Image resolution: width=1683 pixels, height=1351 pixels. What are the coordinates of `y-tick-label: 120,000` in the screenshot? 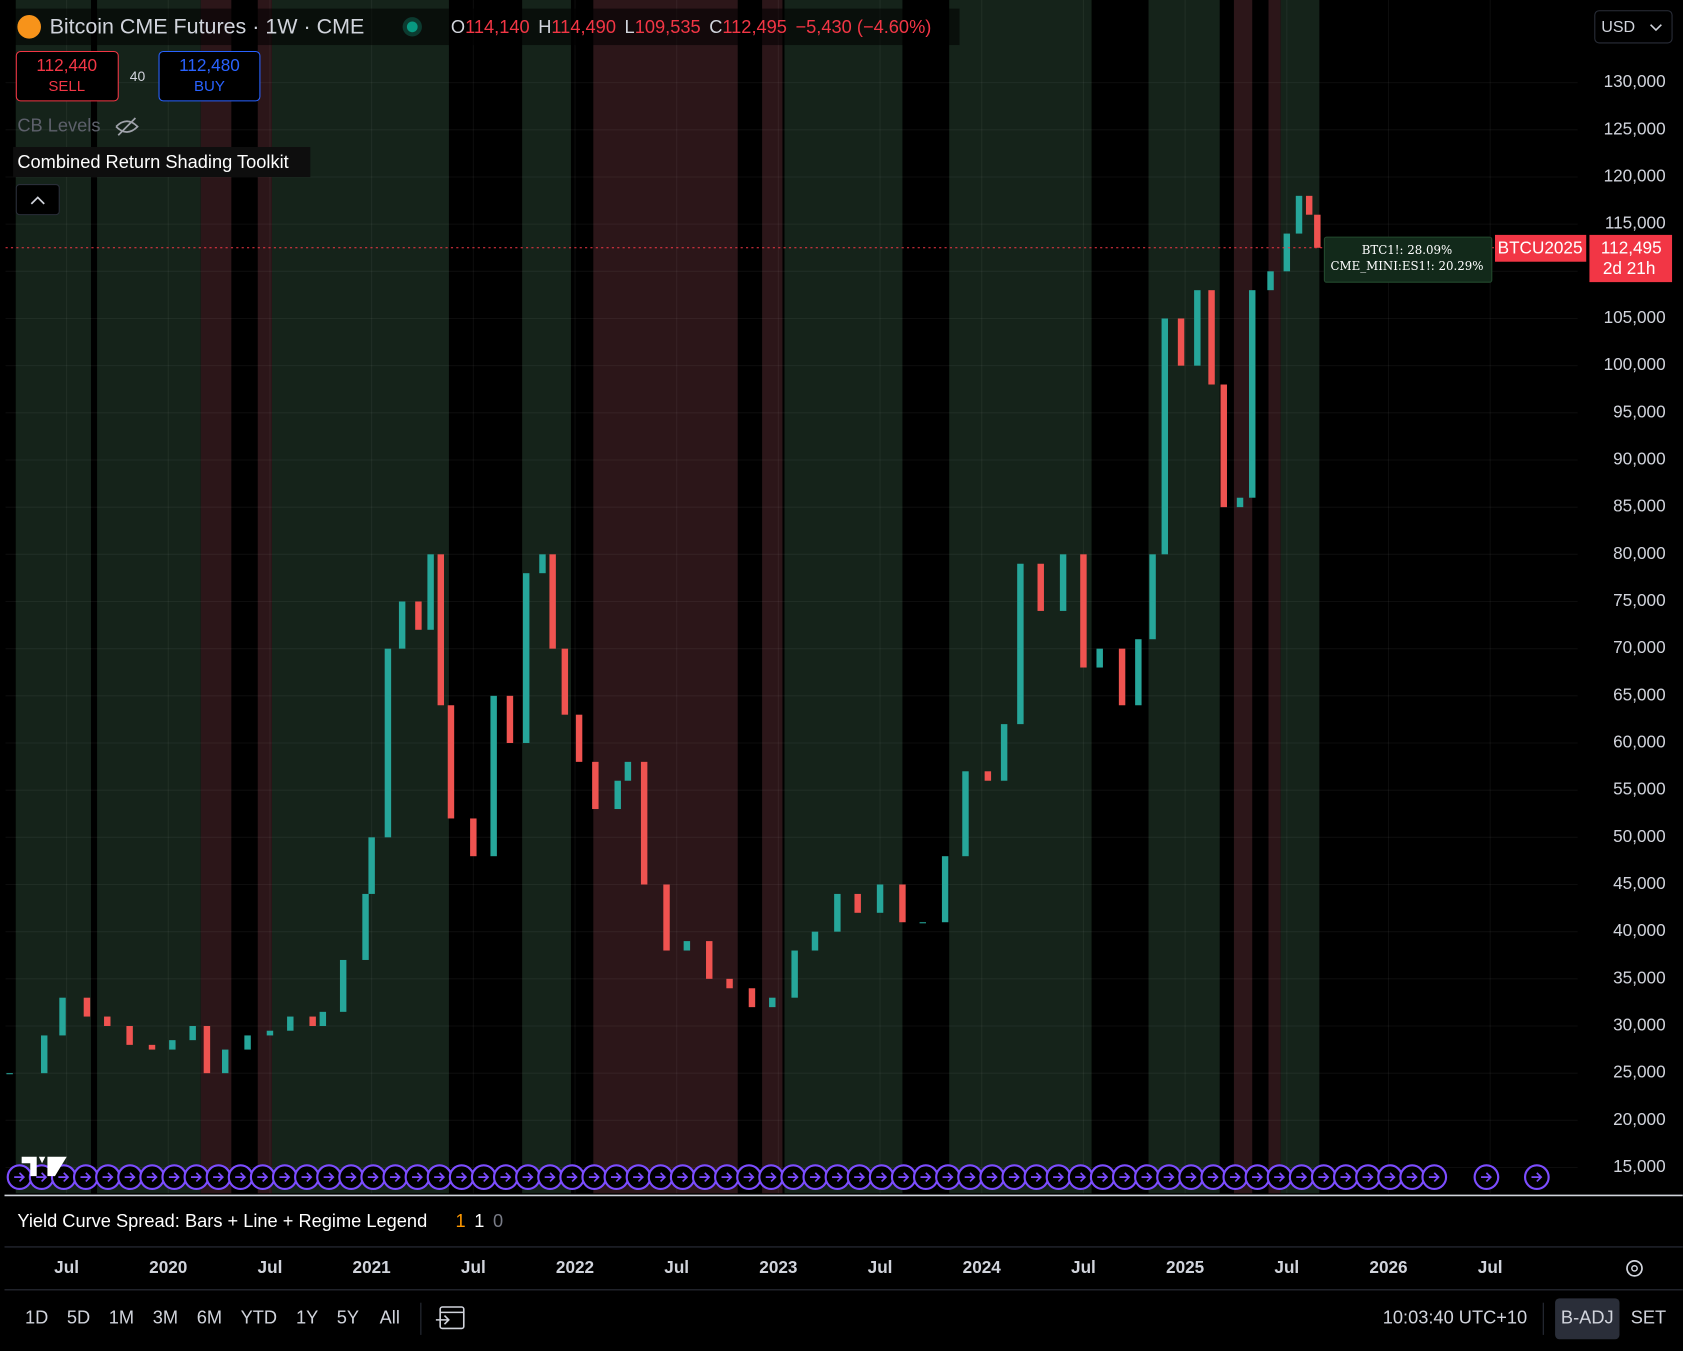 It's located at (1635, 176).